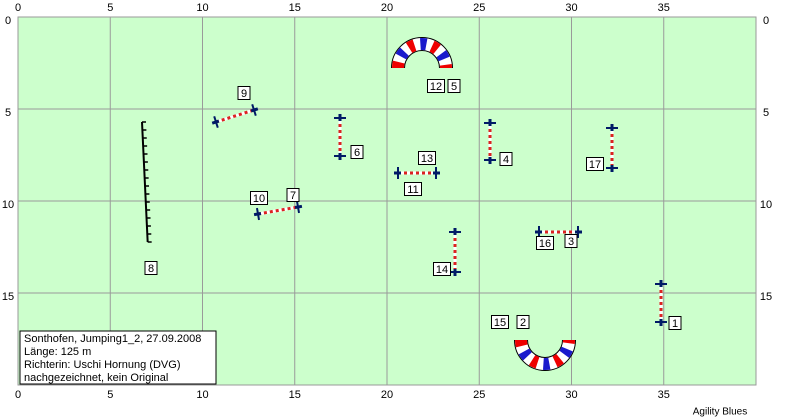 The height and width of the screenshot is (419, 800). I want to click on obstacle-number: 13, so click(427, 159).